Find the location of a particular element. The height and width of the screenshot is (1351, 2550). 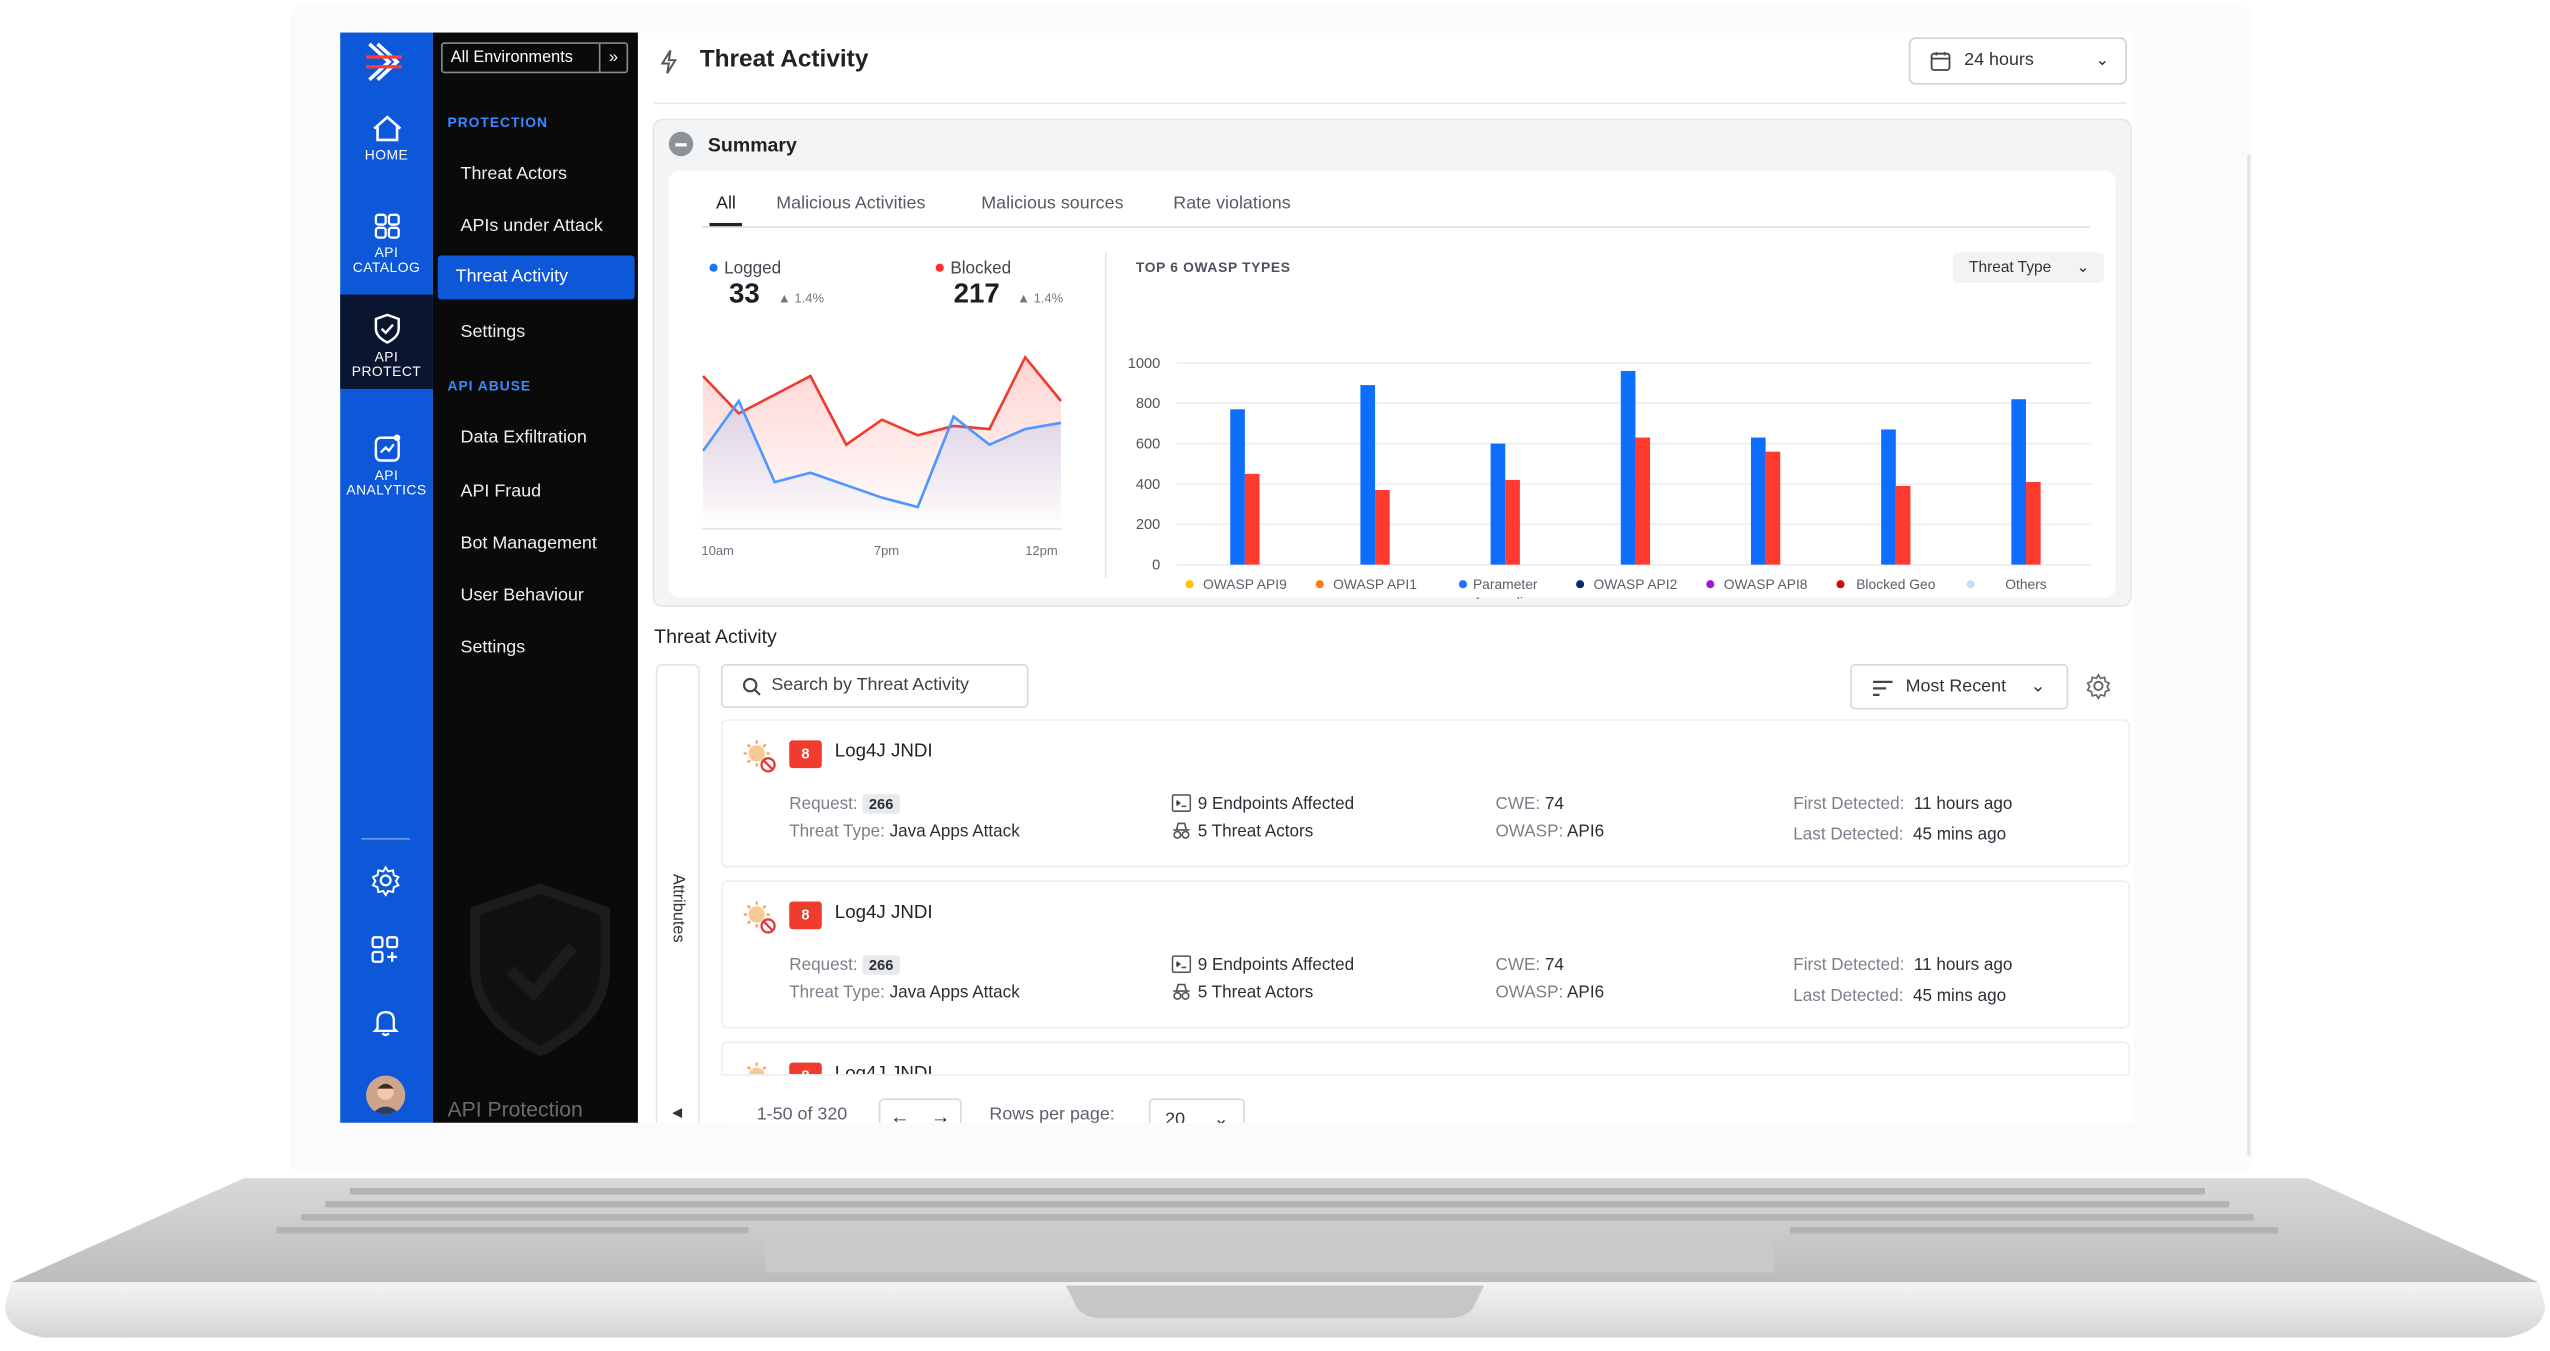

spy-icon is located at coordinates (1181, 830).